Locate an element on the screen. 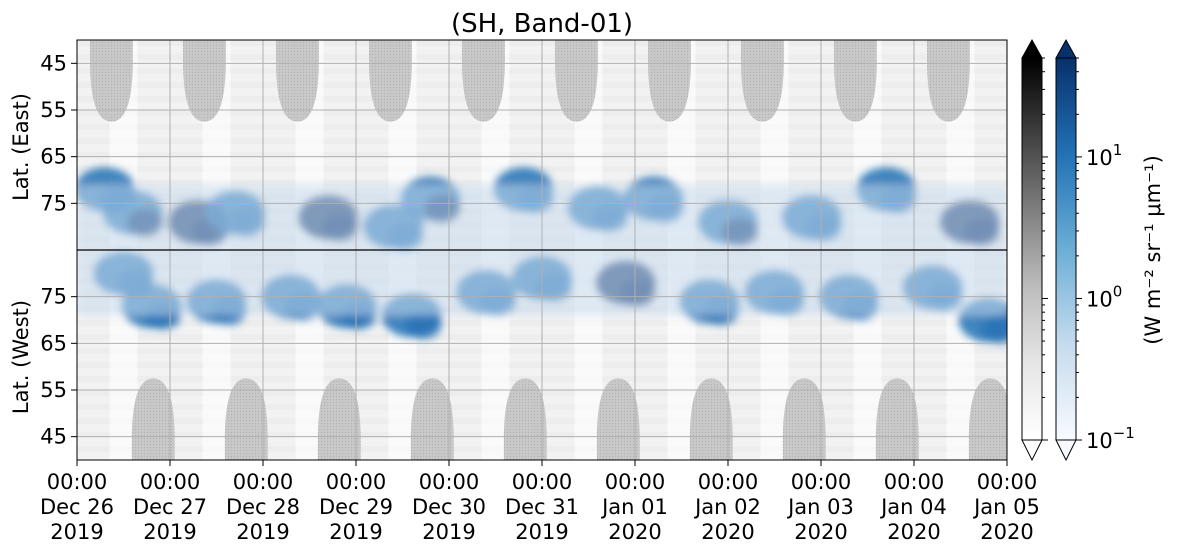  x-tick-label-line: Jan 03 is located at coordinates (820, 507).